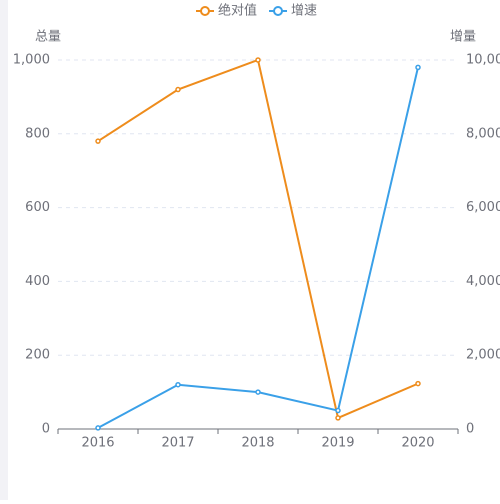 The height and width of the screenshot is (504, 500). What do you see at coordinates (48, 37) in the screenshot?
I see `y-axis-title: 总量` at bounding box center [48, 37].